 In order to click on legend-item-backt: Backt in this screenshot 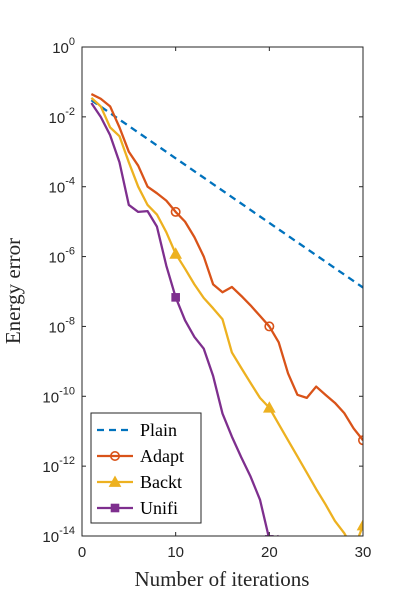, I will do `click(139, 482)`.